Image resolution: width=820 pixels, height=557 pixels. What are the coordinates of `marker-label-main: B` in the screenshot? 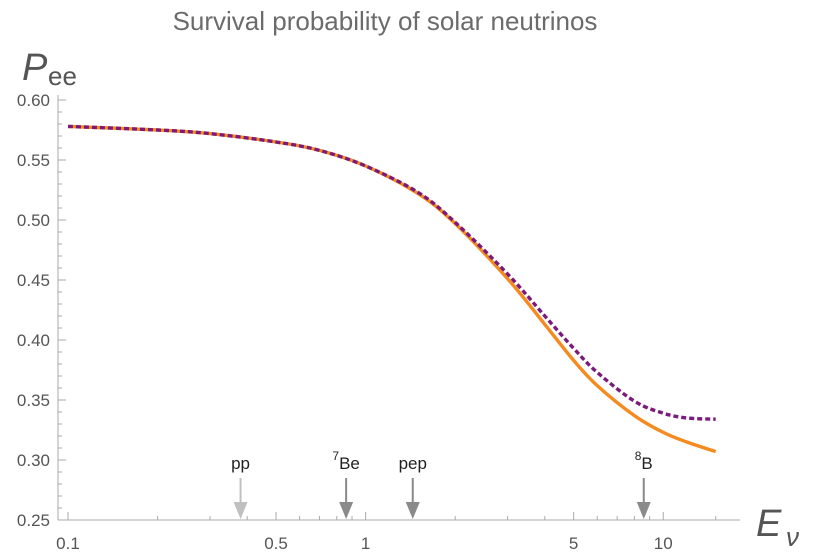 It's located at (646, 463).